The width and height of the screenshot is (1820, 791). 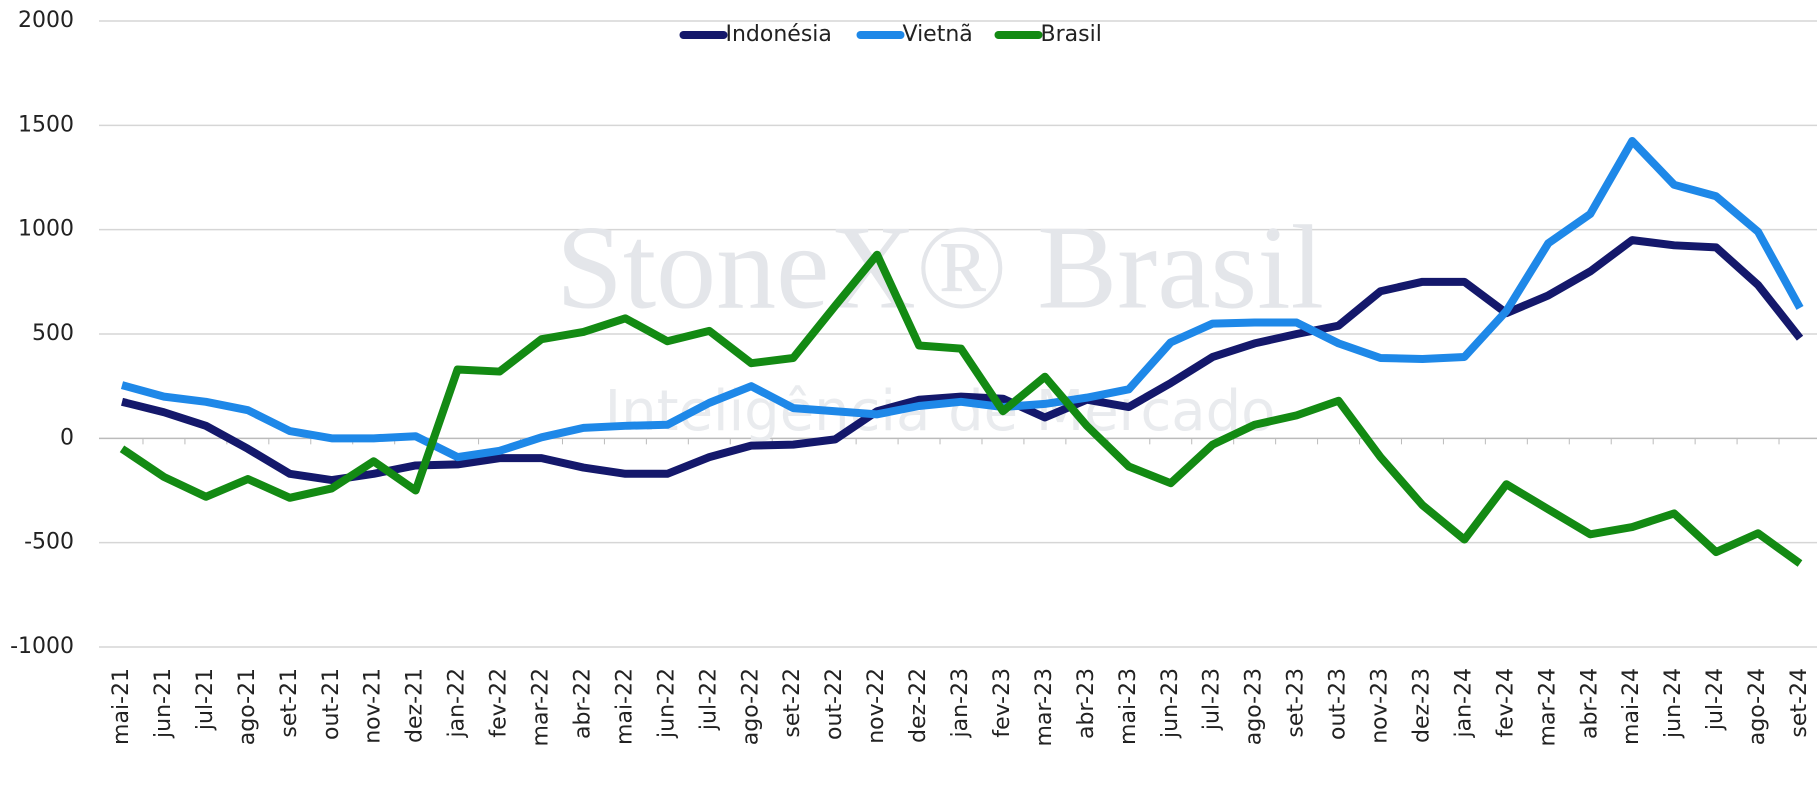 What do you see at coordinates (1673, 703) in the screenshot?
I see `x-tick-label: jun-24` at bounding box center [1673, 703].